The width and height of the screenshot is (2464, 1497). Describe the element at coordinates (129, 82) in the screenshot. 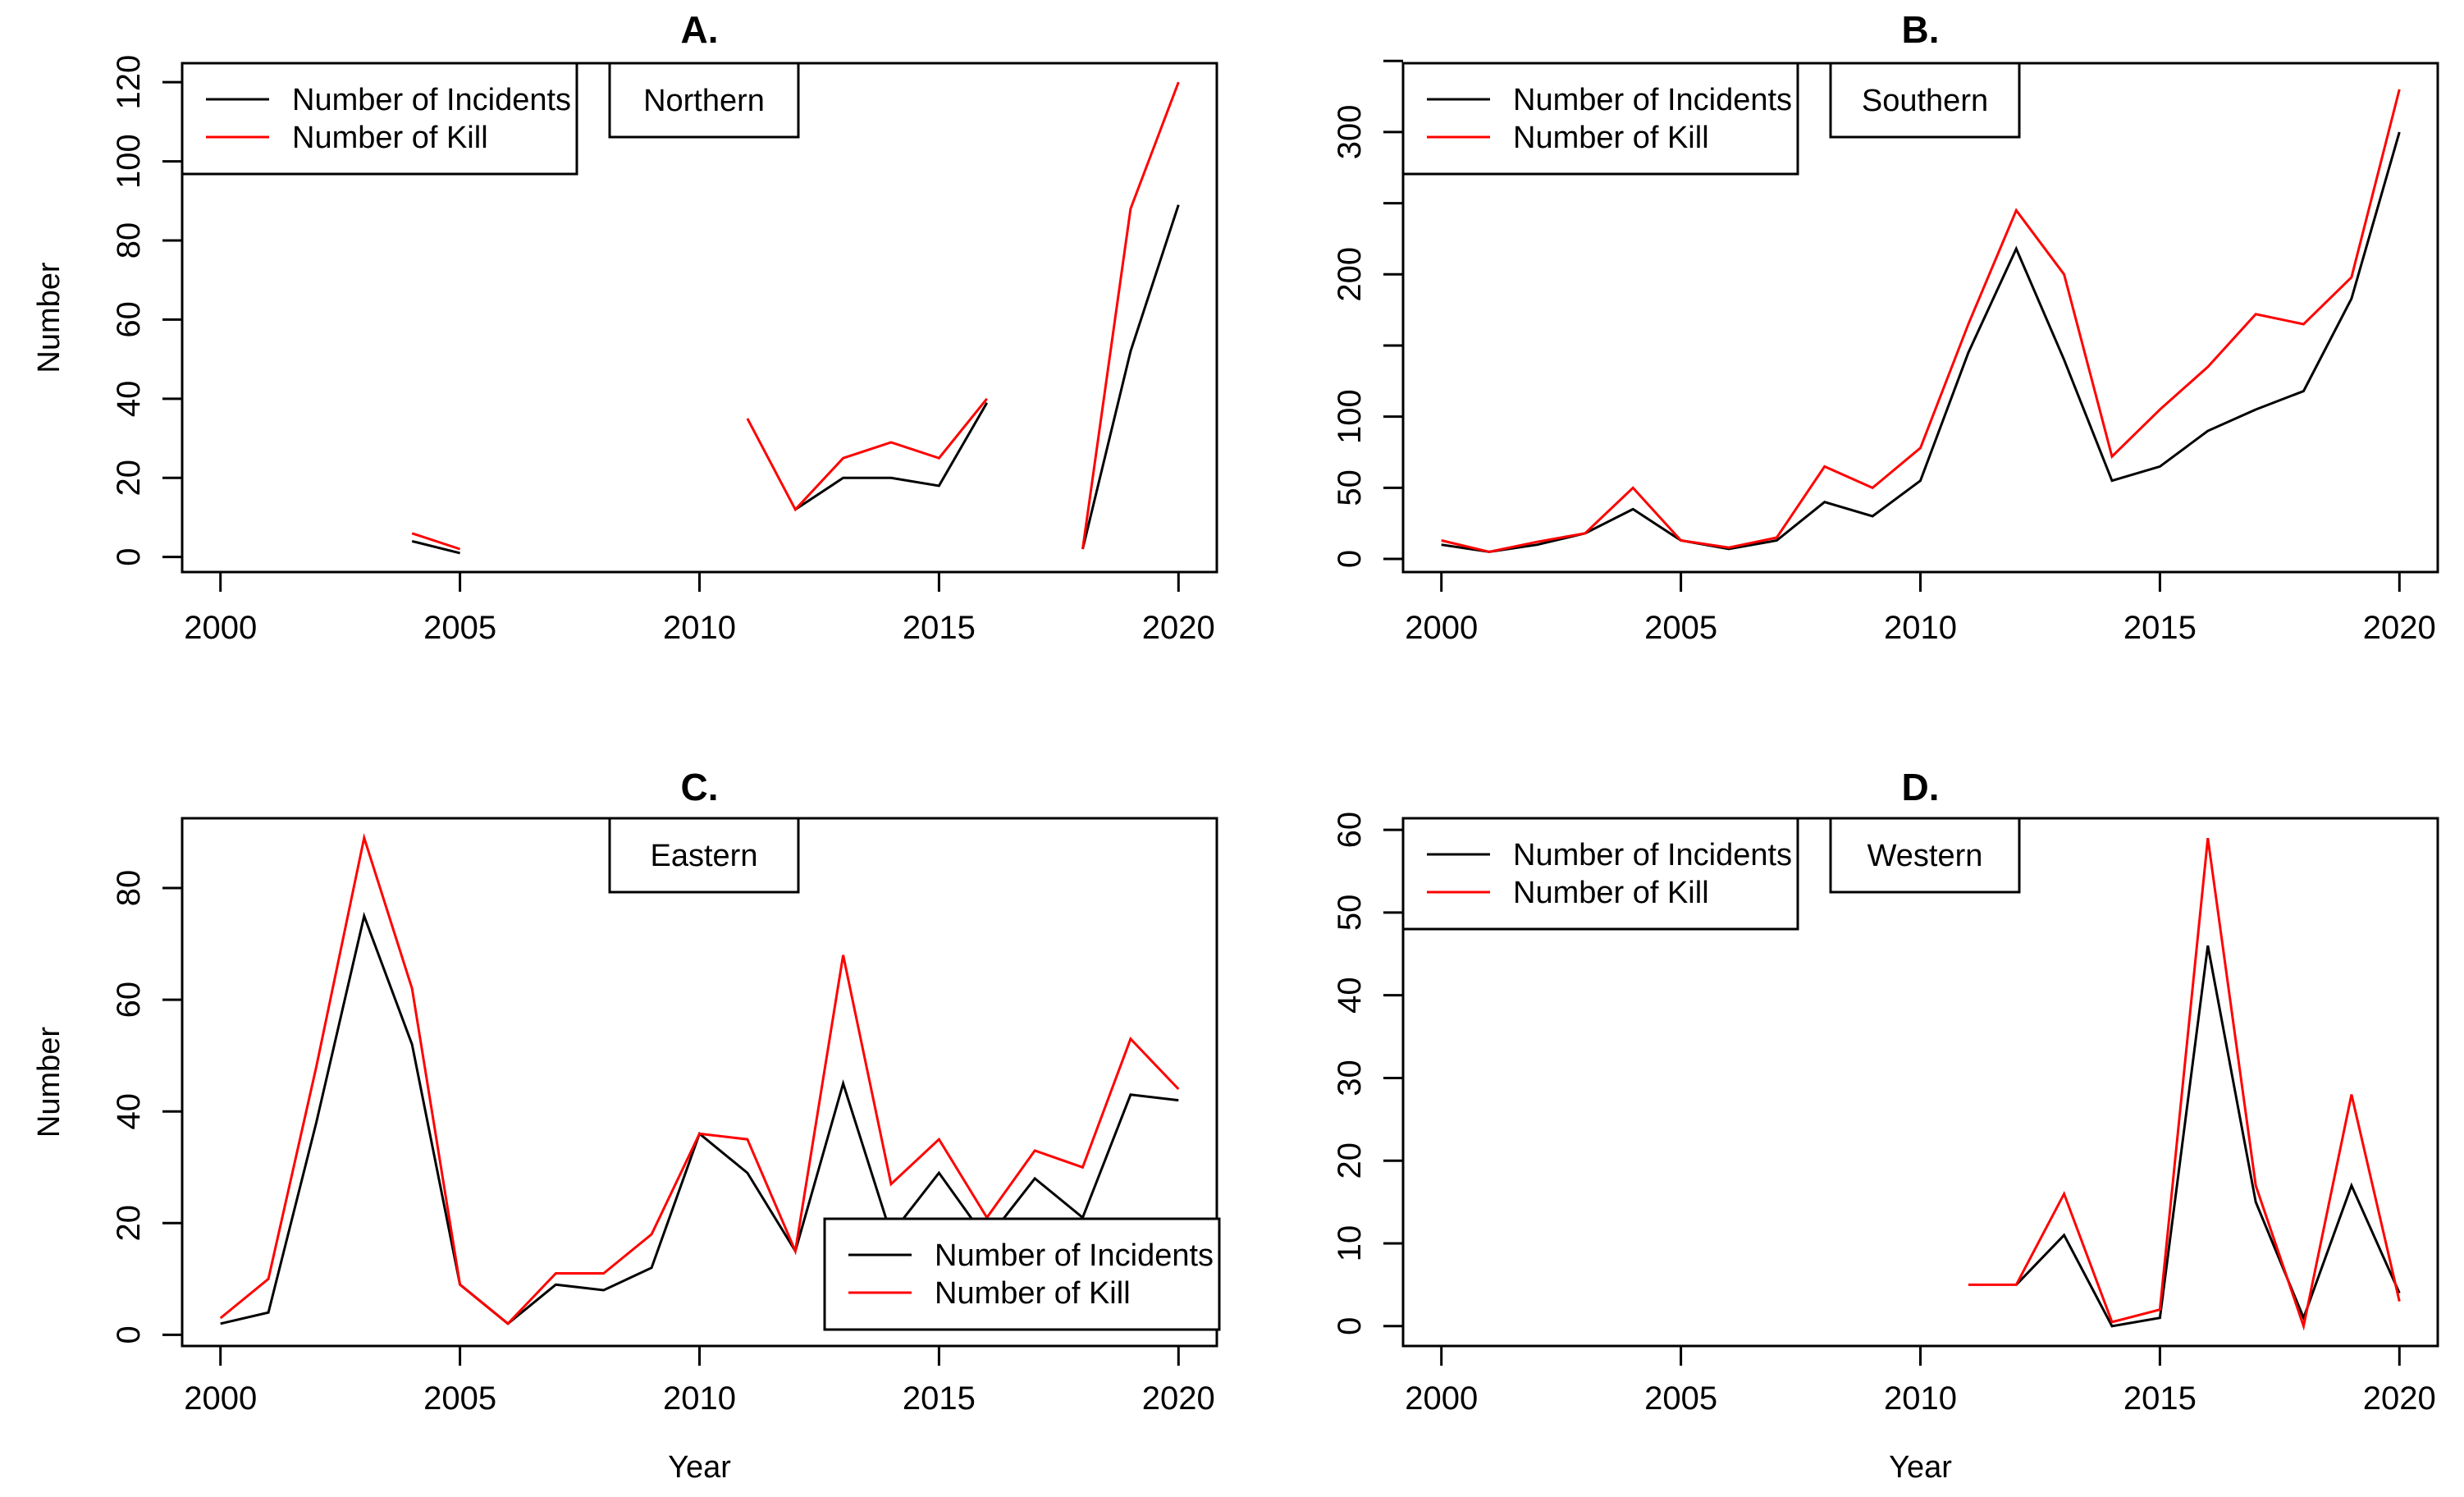

I see `y-tick-label: 120` at that location.